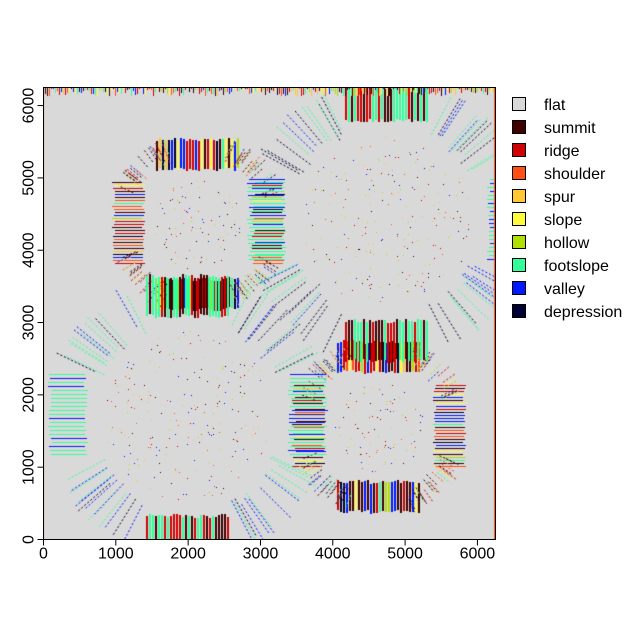 This screenshot has height=626, width=626. Describe the element at coordinates (188, 554) in the screenshot. I see `x-tick-label: 2000` at that location.